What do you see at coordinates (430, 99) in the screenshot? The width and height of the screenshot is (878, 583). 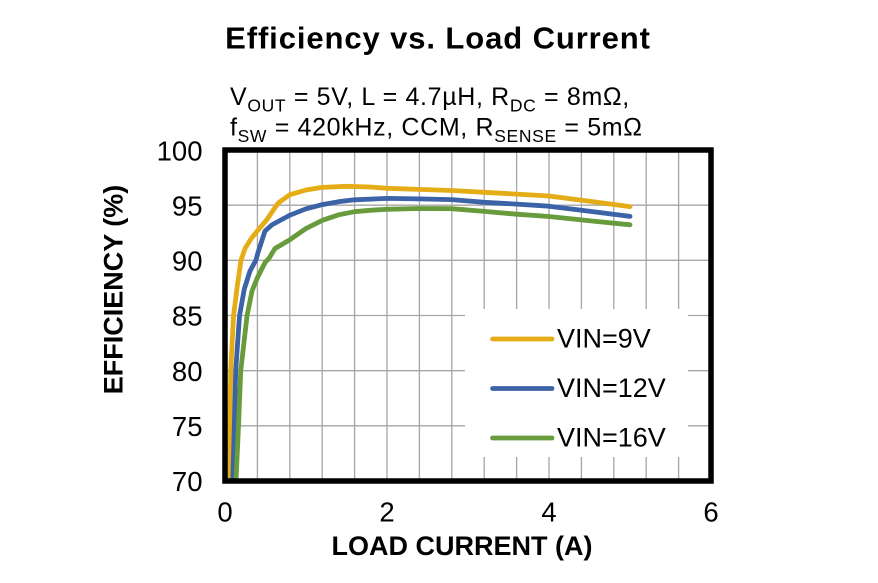 I see `svg-text:VOUT = 5V, L = 4.7µH, RDC = 8m: VOUT = 5V, L = 4.7µH, RDC = 8mΩ,` at bounding box center [430, 99].